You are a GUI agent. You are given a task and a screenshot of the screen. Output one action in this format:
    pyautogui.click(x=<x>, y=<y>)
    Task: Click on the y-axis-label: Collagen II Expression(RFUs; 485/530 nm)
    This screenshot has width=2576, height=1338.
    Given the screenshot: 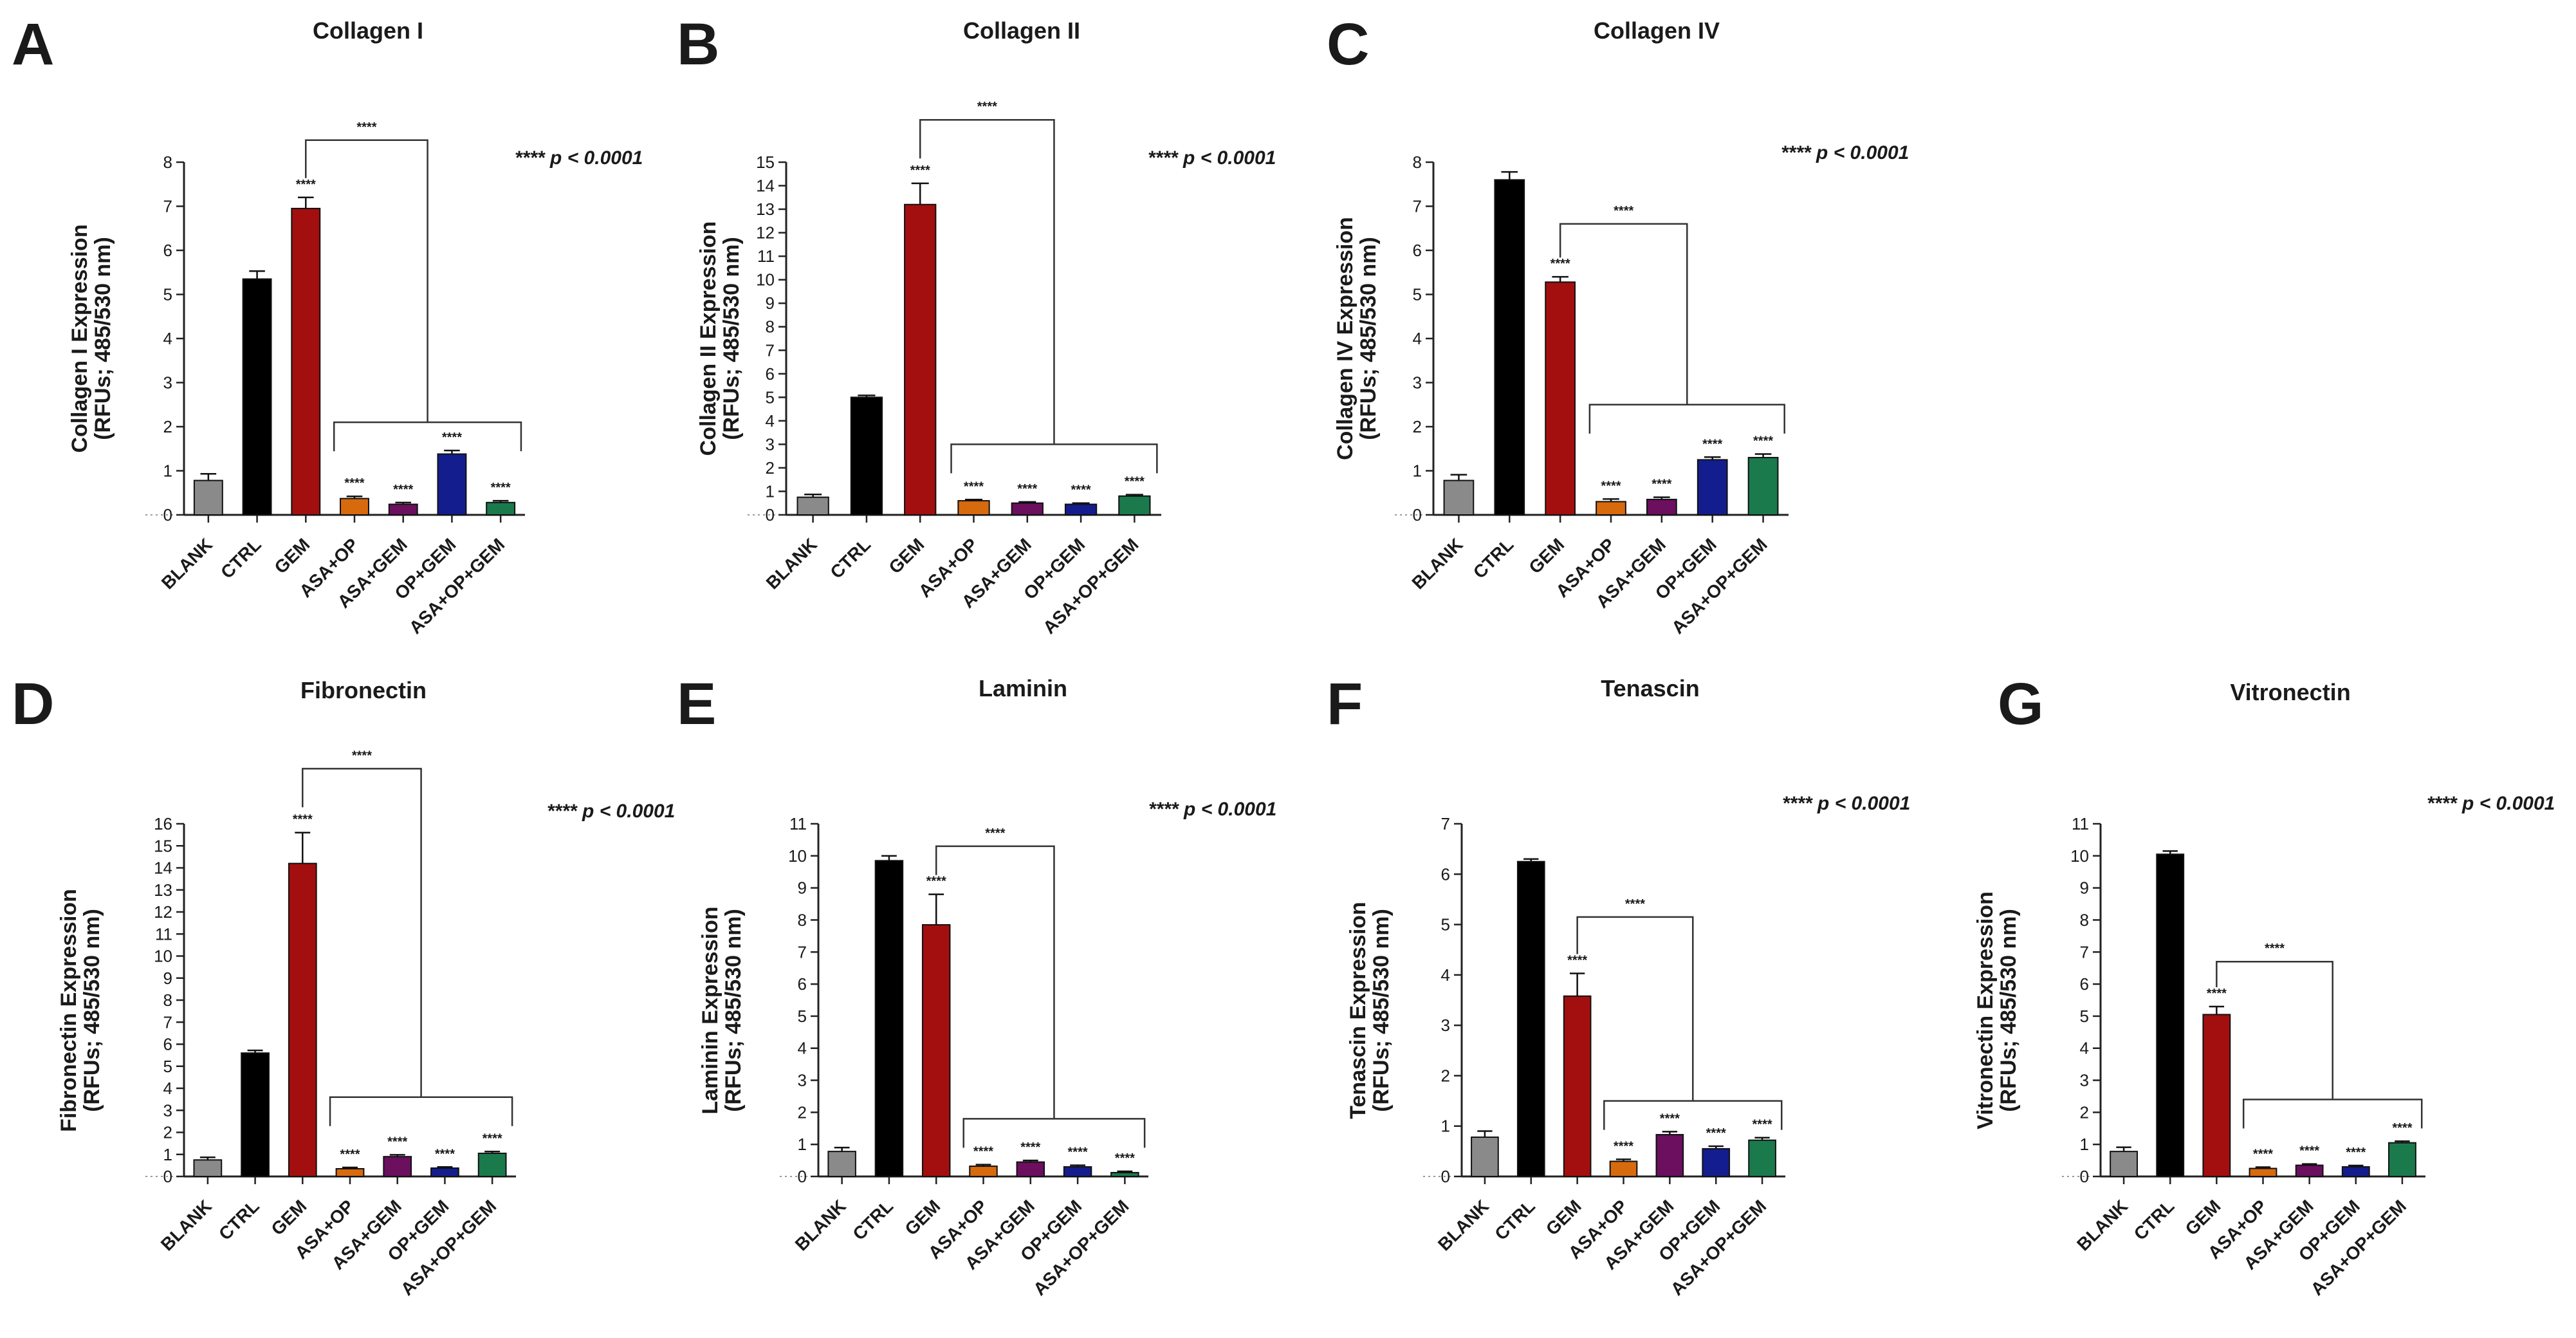 What is the action you would take?
    pyautogui.click(x=720, y=338)
    